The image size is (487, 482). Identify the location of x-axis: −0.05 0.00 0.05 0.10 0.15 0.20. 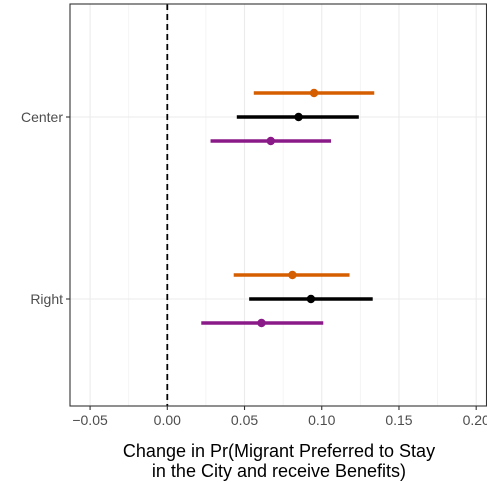
(279, 417).